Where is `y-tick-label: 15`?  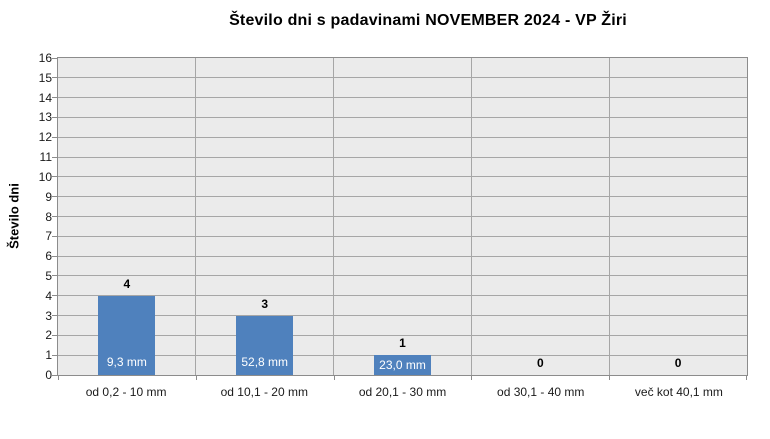
y-tick-label: 15 is located at coordinates (45, 77).